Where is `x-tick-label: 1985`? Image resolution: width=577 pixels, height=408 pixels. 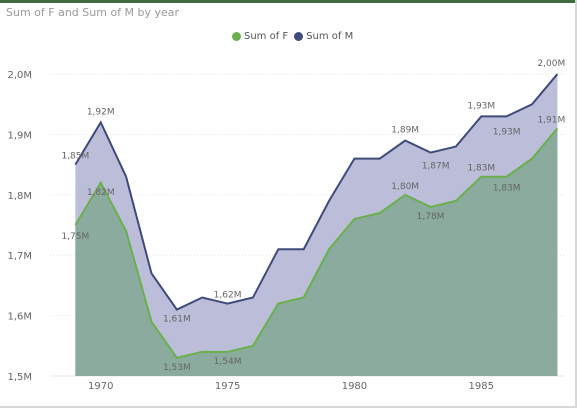 x-tick-label: 1985 is located at coordinates (481, 386).